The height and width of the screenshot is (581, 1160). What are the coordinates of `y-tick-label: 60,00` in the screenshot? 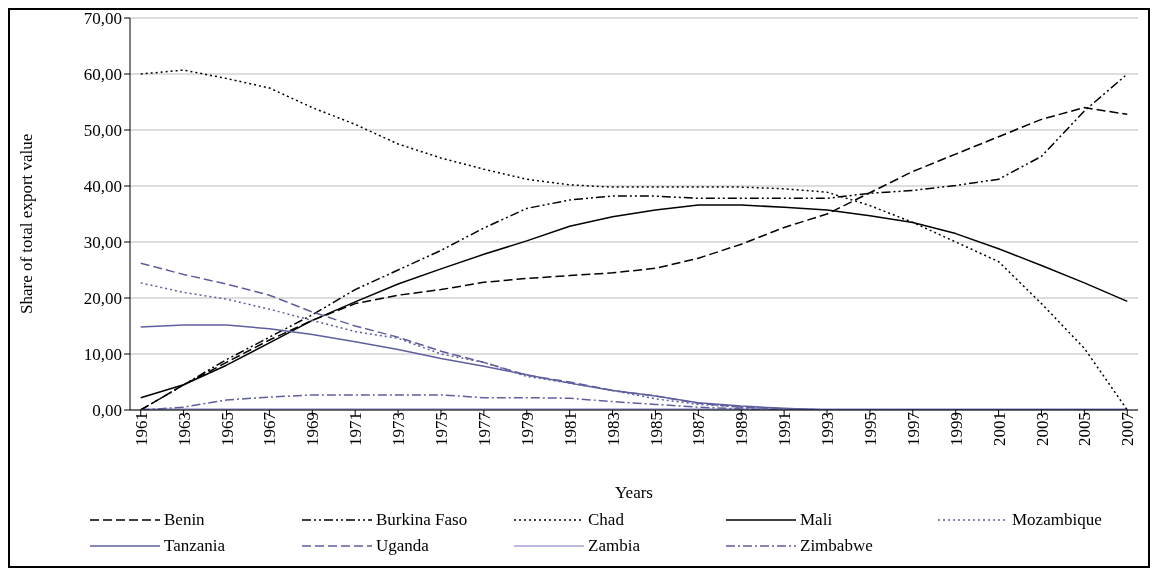 It's located at (102, 75).